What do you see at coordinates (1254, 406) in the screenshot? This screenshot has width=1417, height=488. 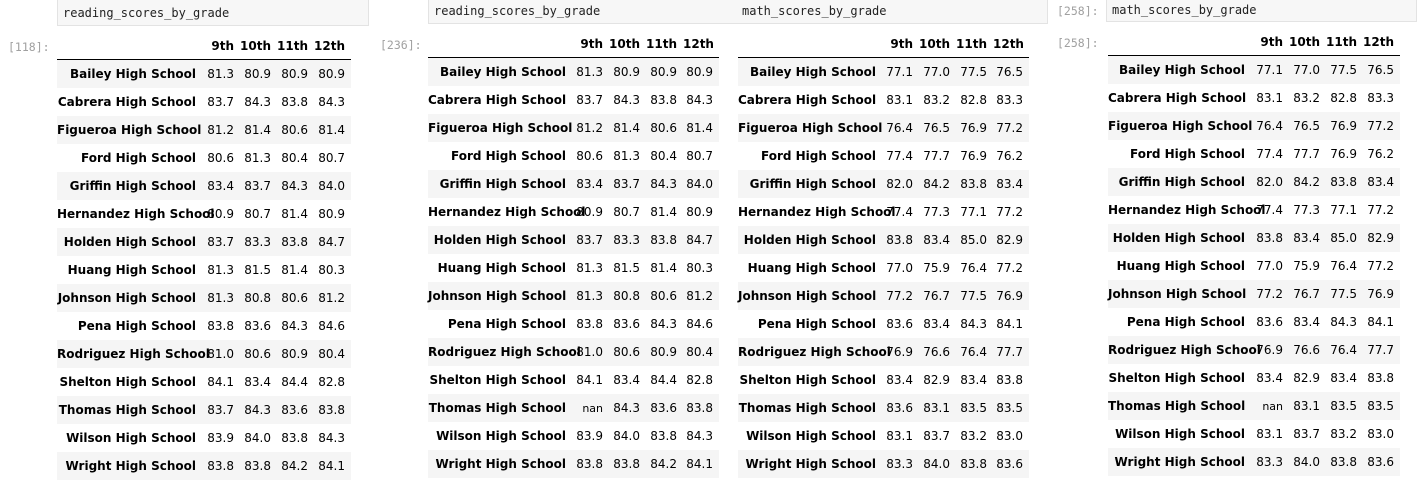 I see `table-row: Thomas High School nan 83.1 83.5 83.5` at bounding box center [1254, 406].